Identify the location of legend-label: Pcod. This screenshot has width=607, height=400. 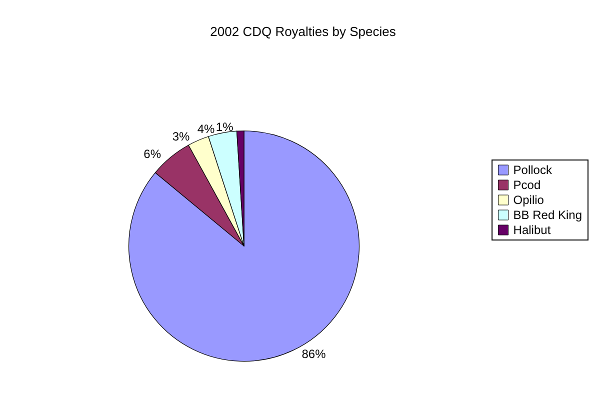
(527, 185).